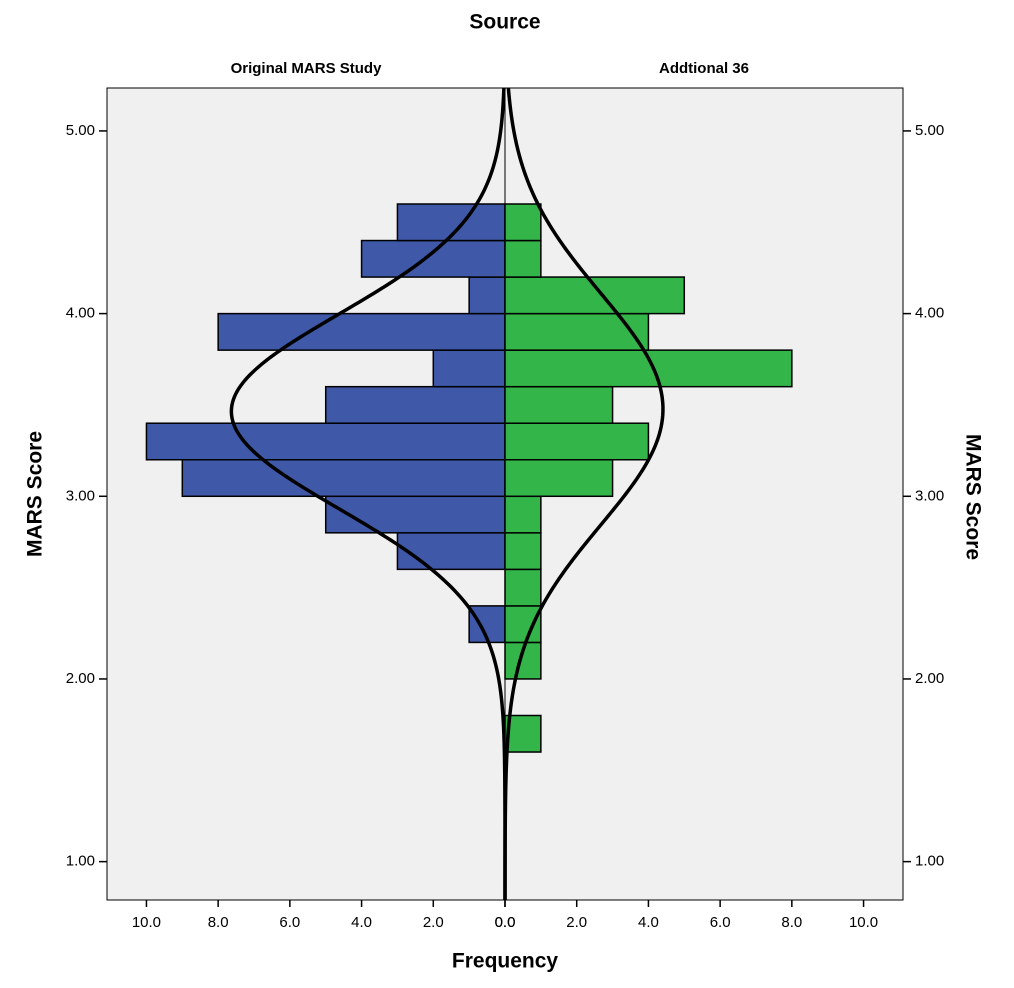  I want to click on normal-curve, so click(584, 493).